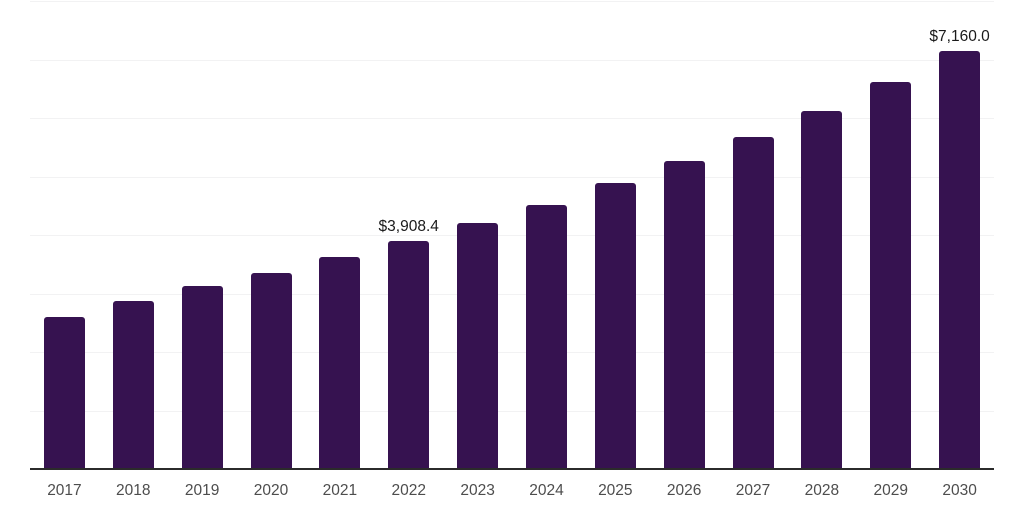  Describe the element at coordinates (684, 315) in the screenshot. I see `bar-2026` at that location.